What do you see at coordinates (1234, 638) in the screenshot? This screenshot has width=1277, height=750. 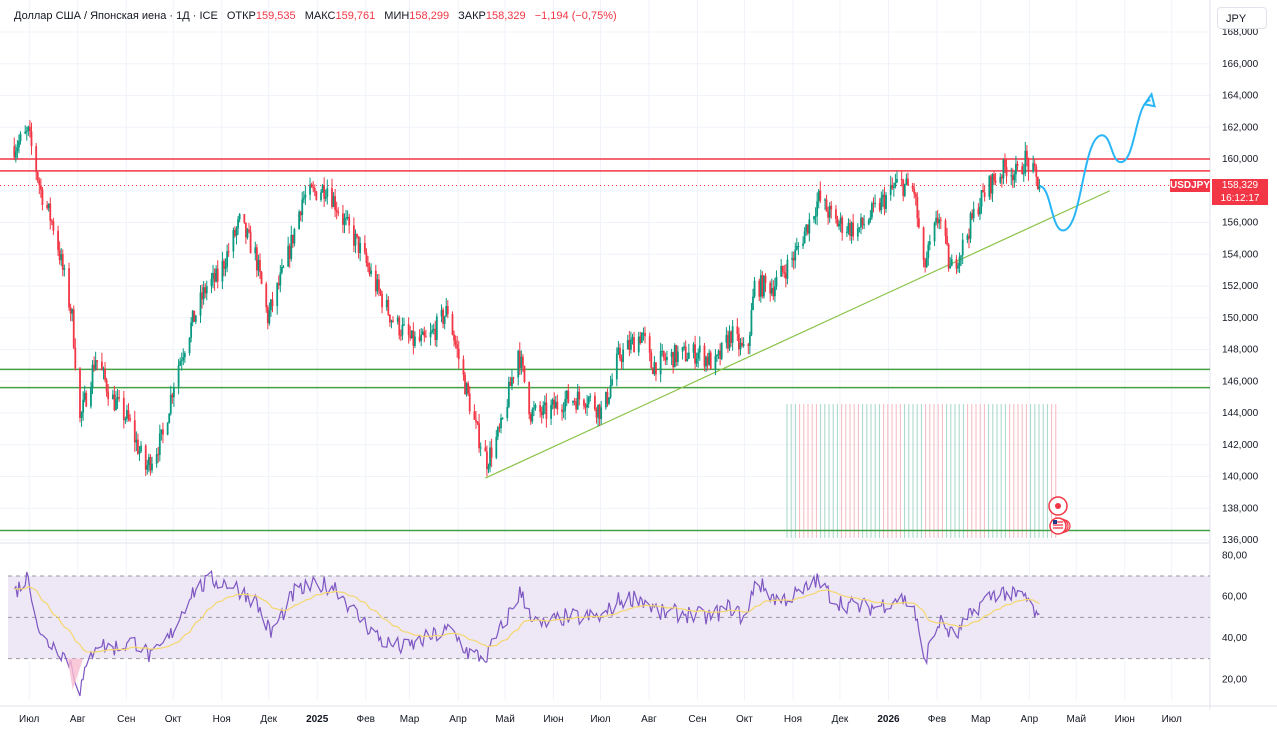 I see `rsi-tick: 40,00` at bounding box center [1234, 638].